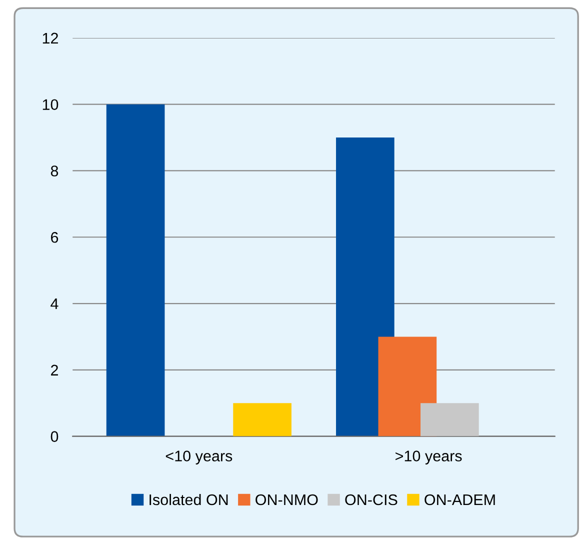 This screenshot has width=581, height=542. What do you see at coordinates (50, 38) in the screenshot?
I see `y-tick-label: 12` at bounding box center [50, 38].